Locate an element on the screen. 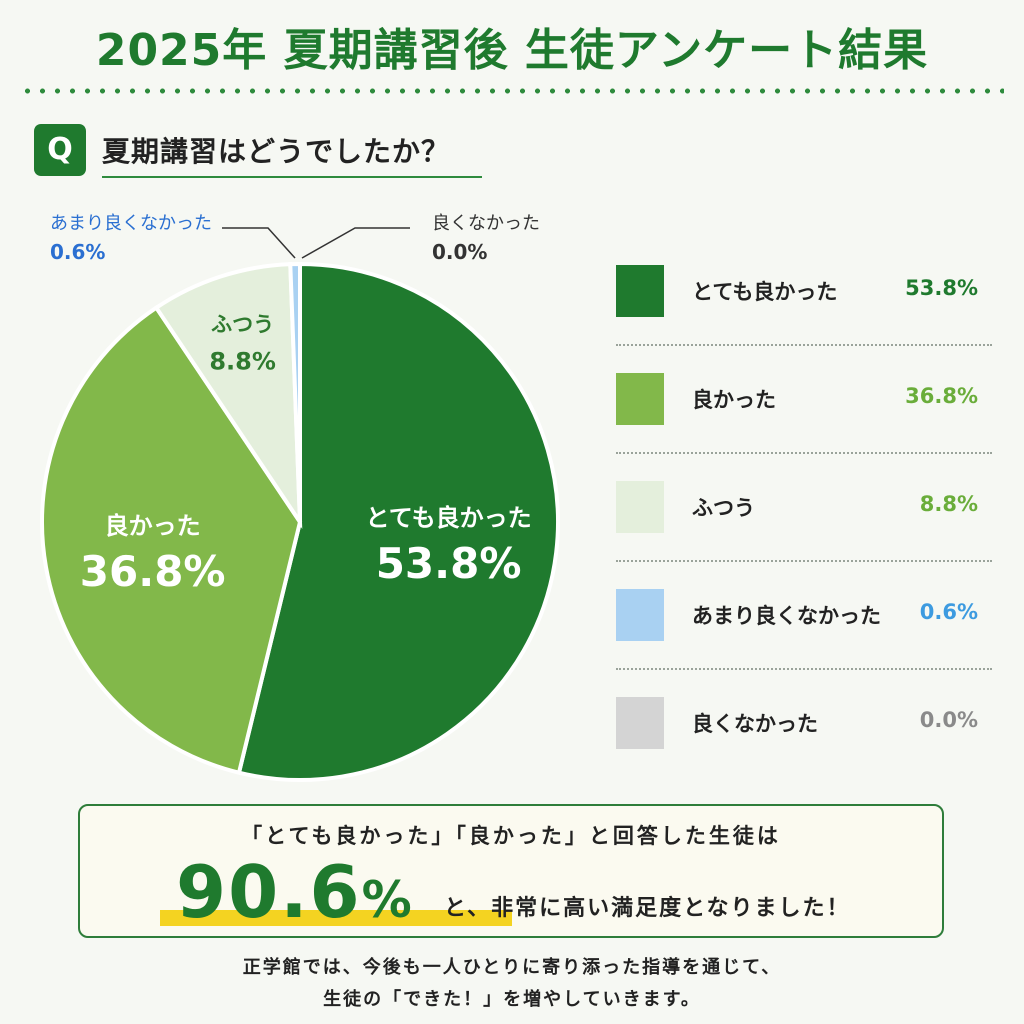  legend-item-bad: 良くなかった 0.0% is located at coordinates (804, 723).